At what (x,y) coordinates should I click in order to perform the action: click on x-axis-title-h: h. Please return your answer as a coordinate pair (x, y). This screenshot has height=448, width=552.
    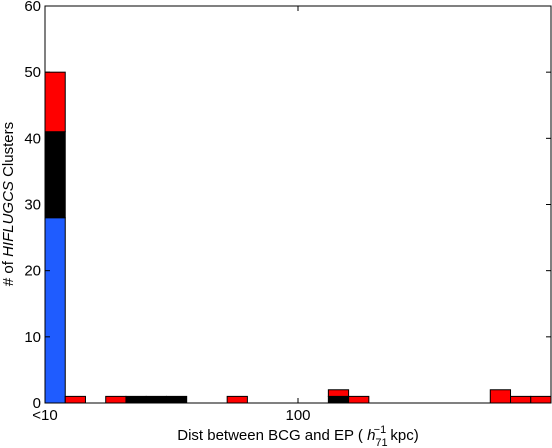
    Looking at the image, I should click on (371, 435).